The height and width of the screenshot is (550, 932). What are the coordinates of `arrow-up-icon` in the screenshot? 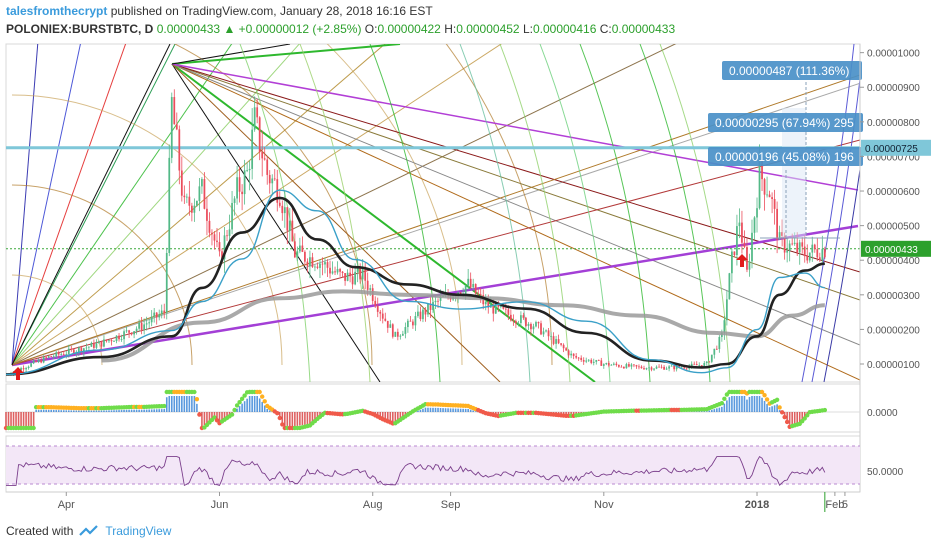 It's located at (18, 373).